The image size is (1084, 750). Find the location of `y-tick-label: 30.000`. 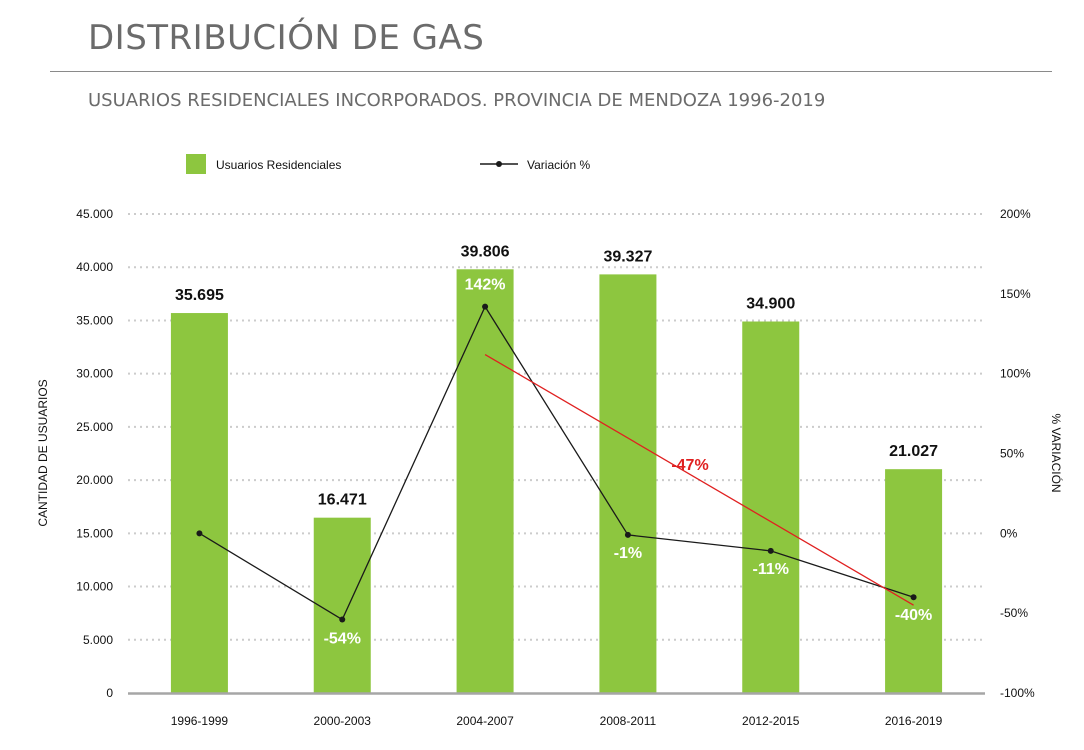

y-tick-label: 30.000 is located at coordinates (94, 374).